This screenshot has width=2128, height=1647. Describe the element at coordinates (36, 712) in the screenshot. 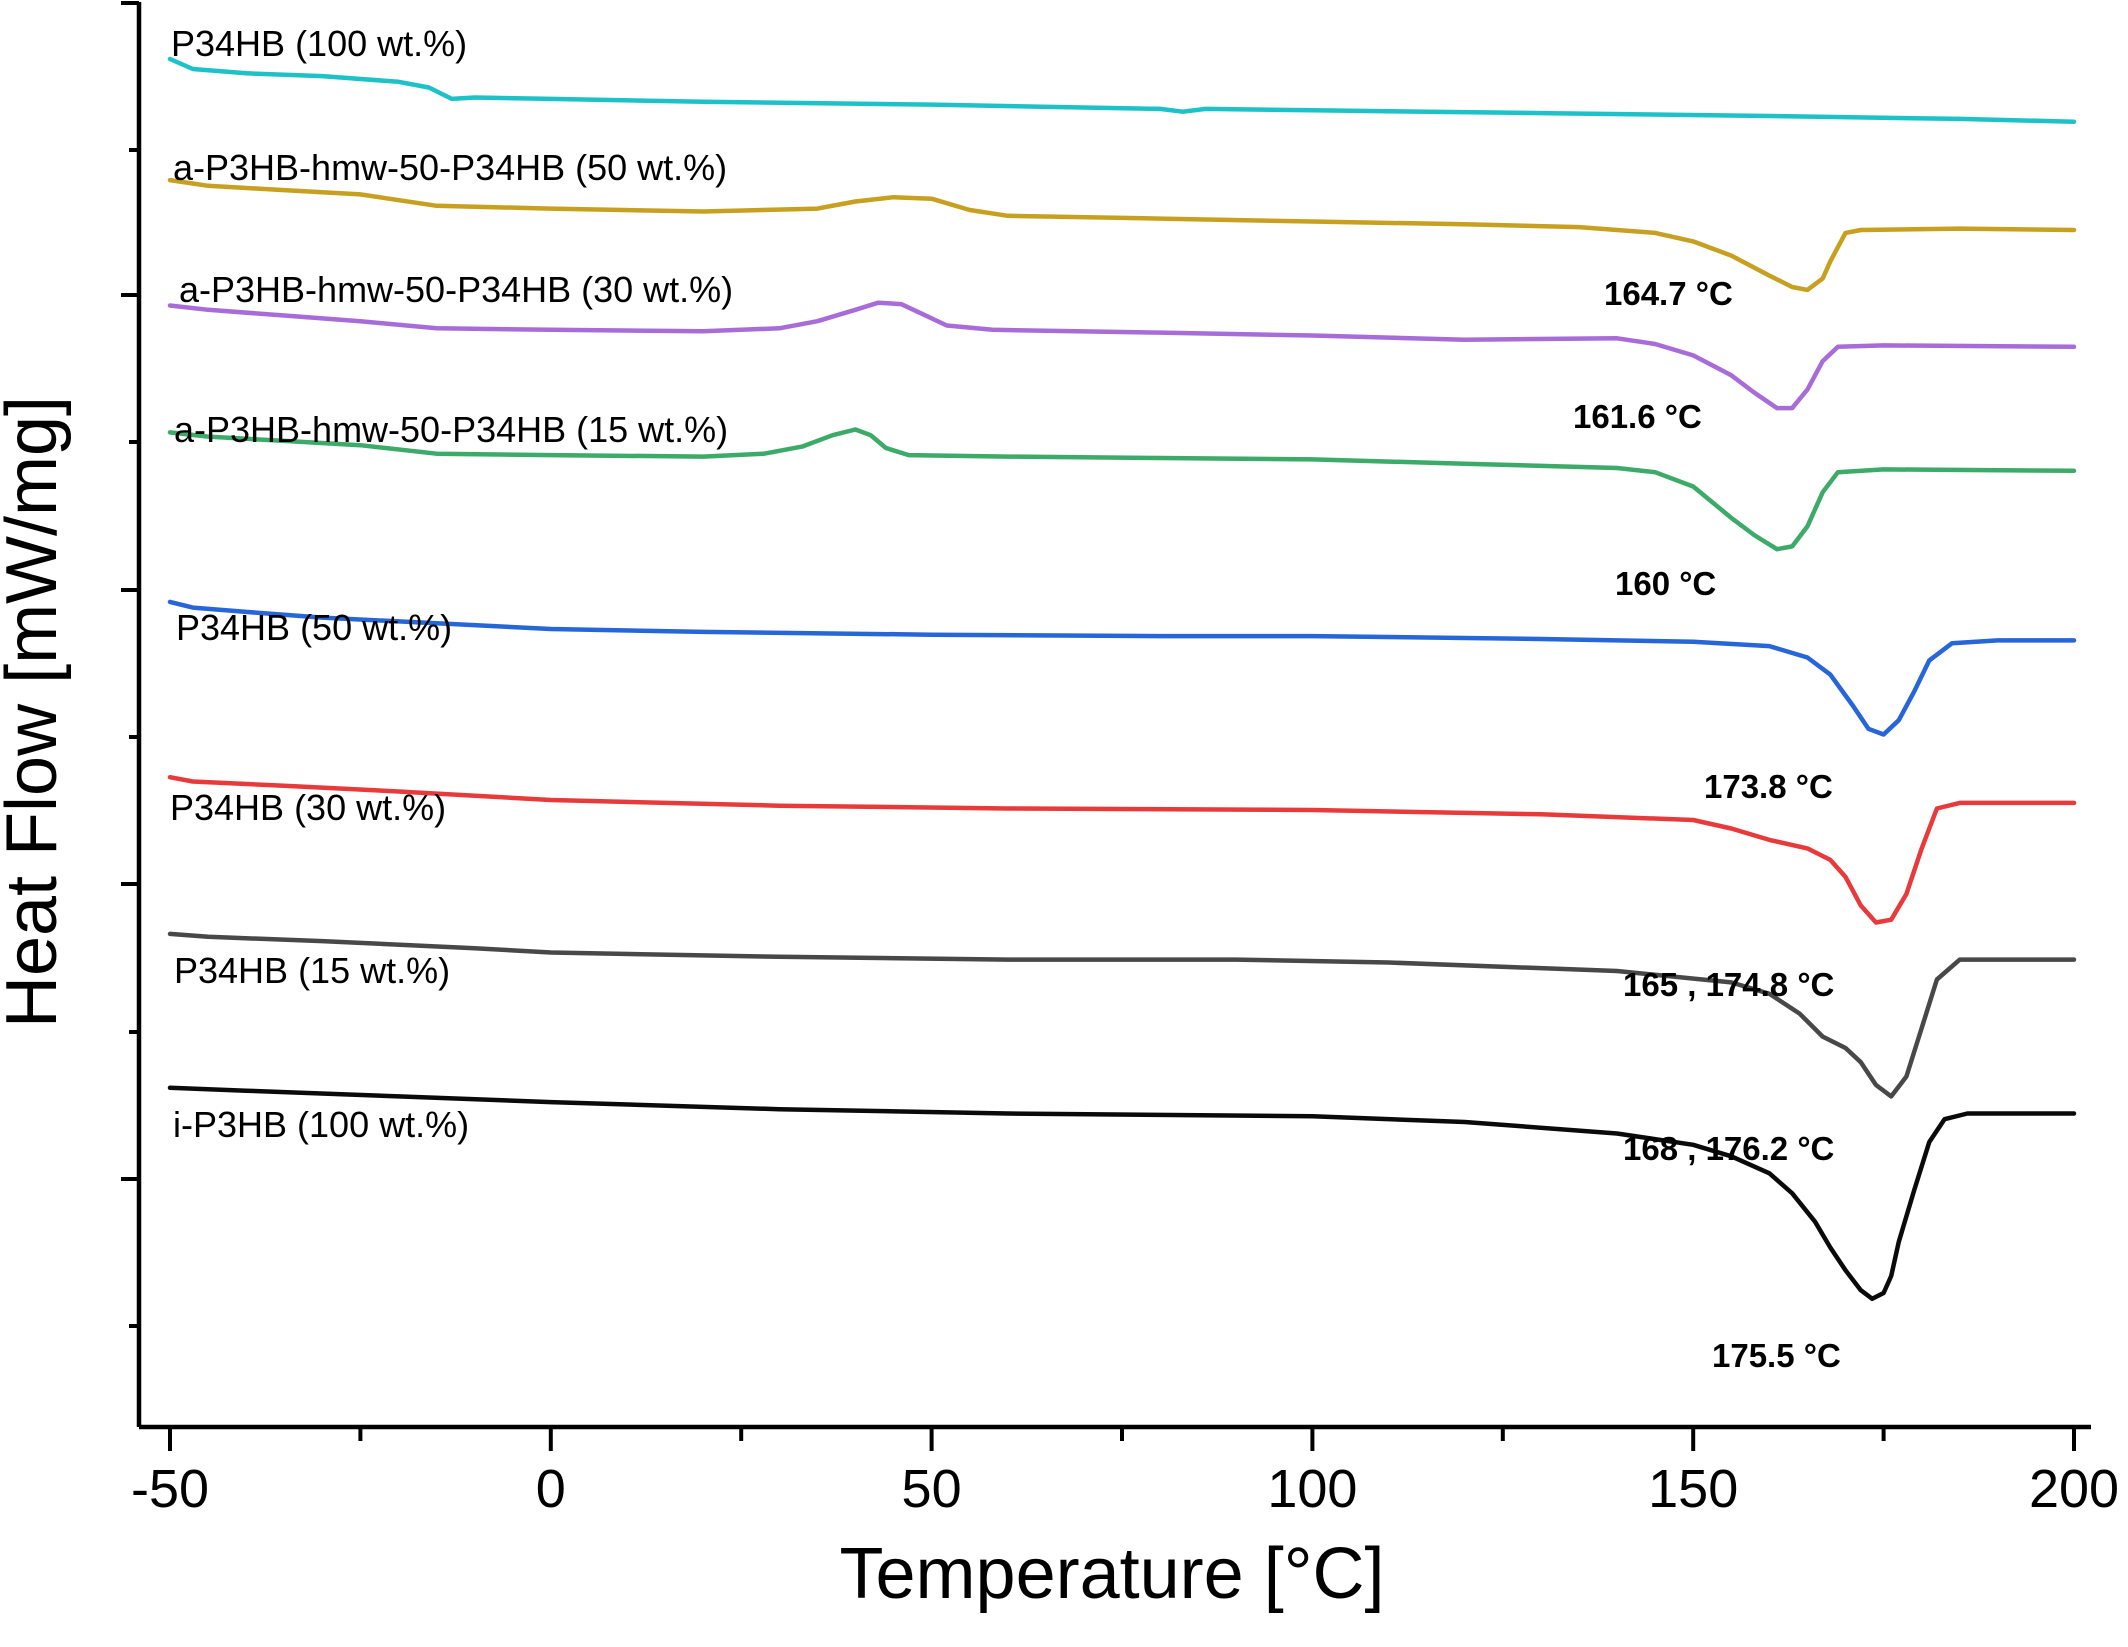

I see `y-axis-title: Heat Flow [mW/mg]` at that location.